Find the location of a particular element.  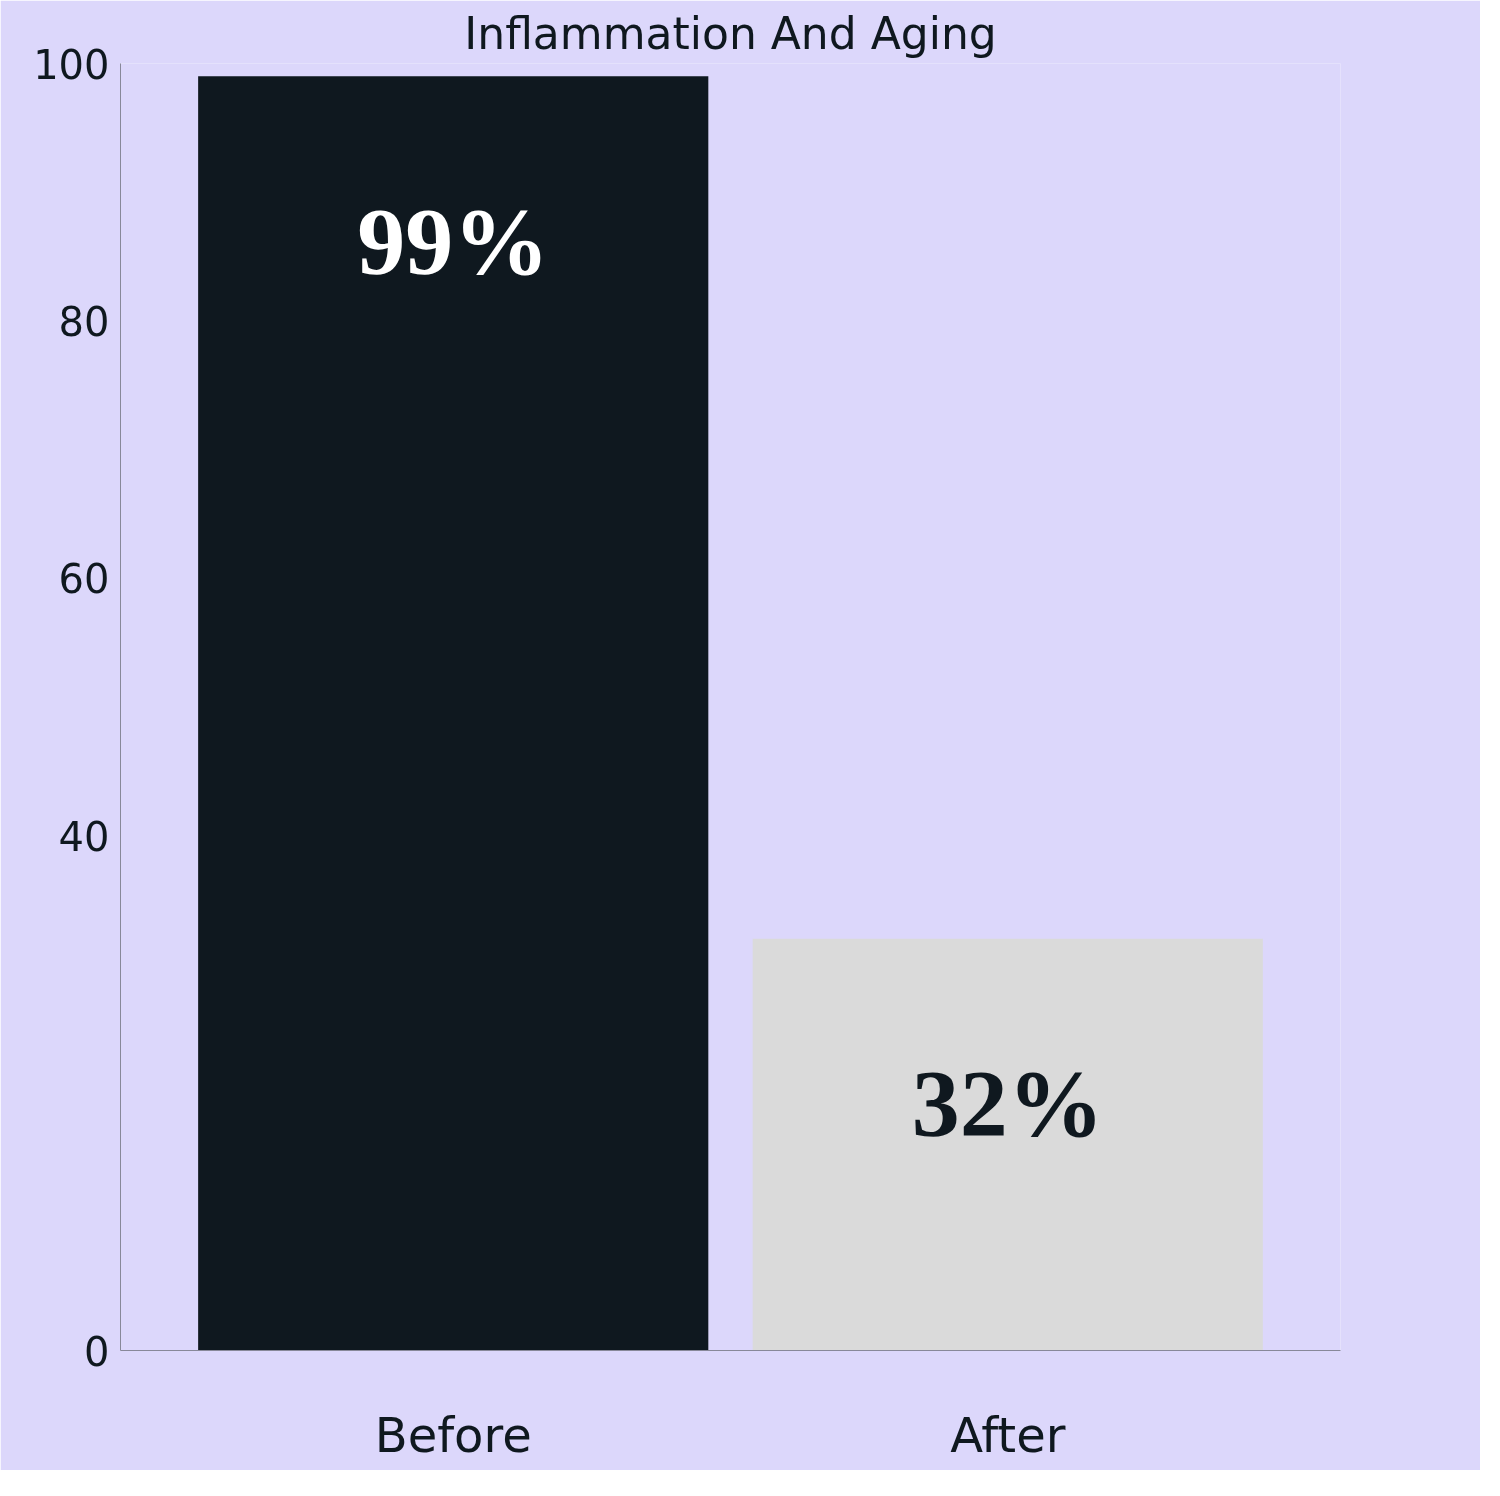

y-tick-label: 80 is located at coordinates (84, 321).